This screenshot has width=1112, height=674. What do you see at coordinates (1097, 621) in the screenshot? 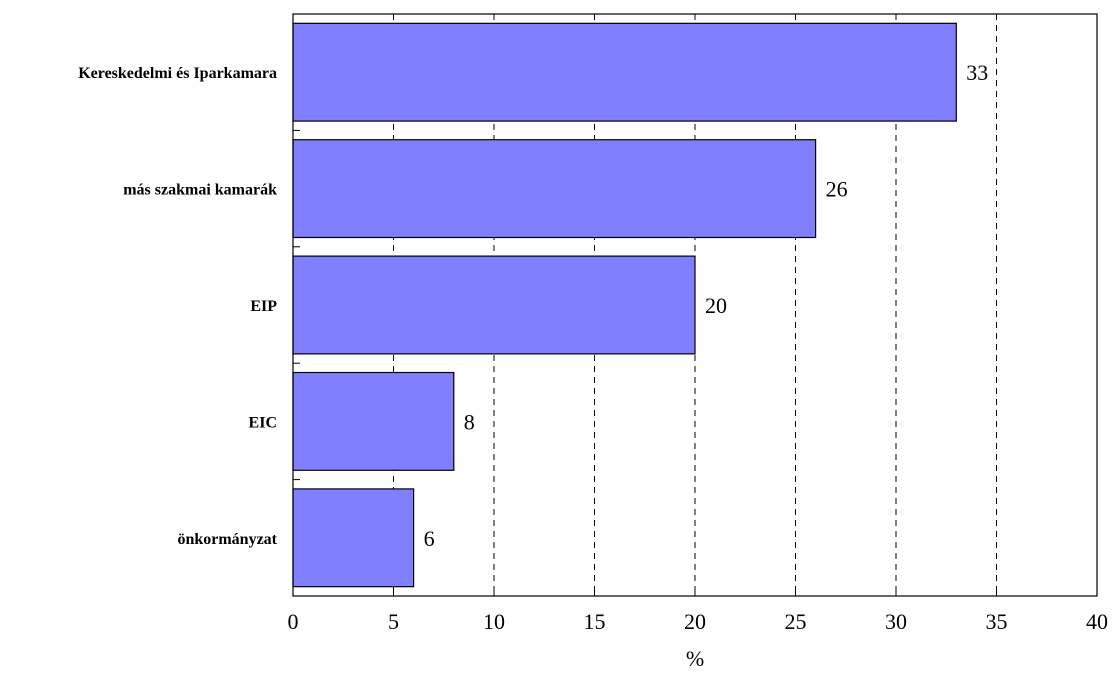
I see `x-tick-label: 40` at bounding box center [1097, 621].